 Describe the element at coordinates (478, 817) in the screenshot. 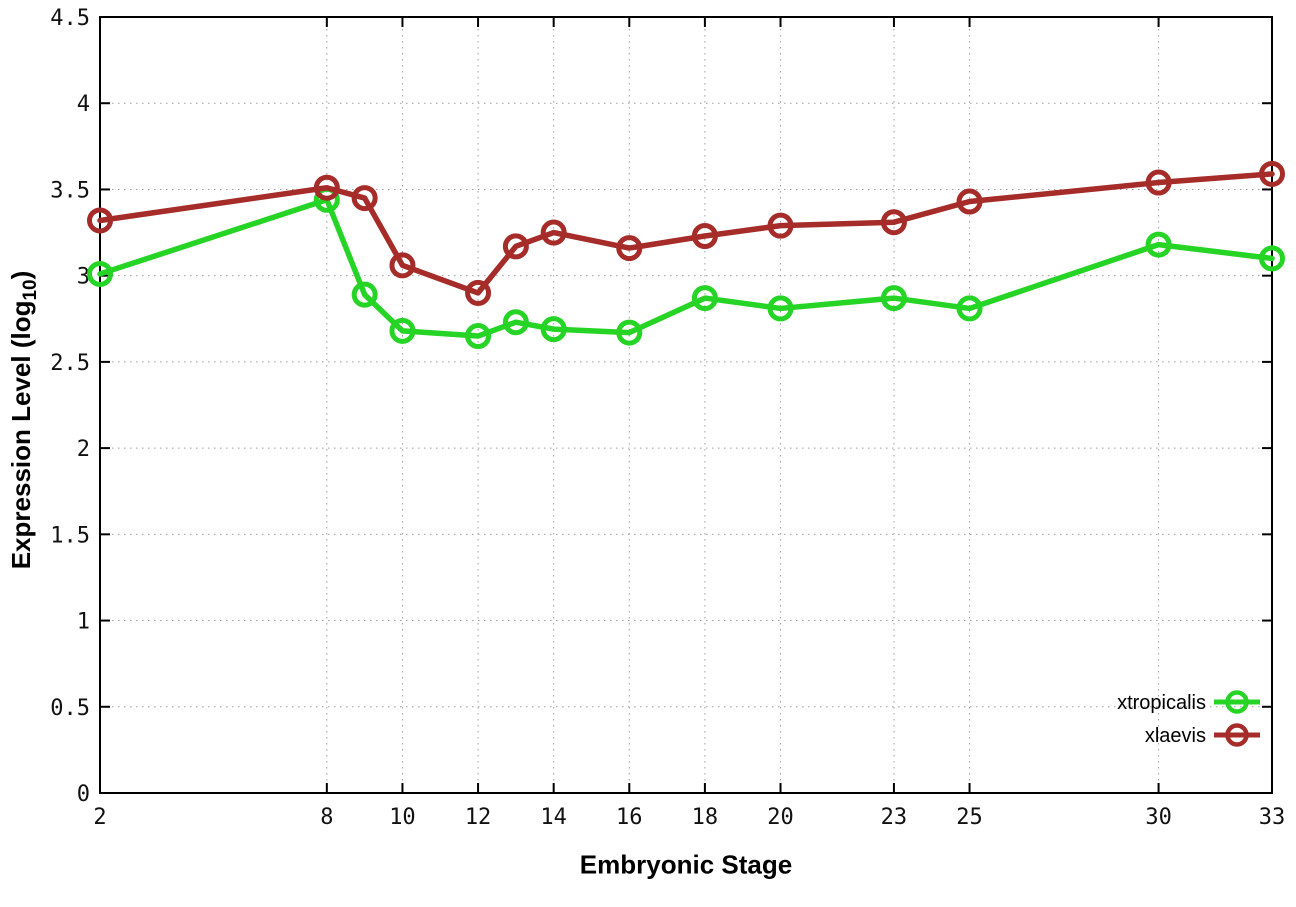

I see `x-tick-label: 12` at that location.